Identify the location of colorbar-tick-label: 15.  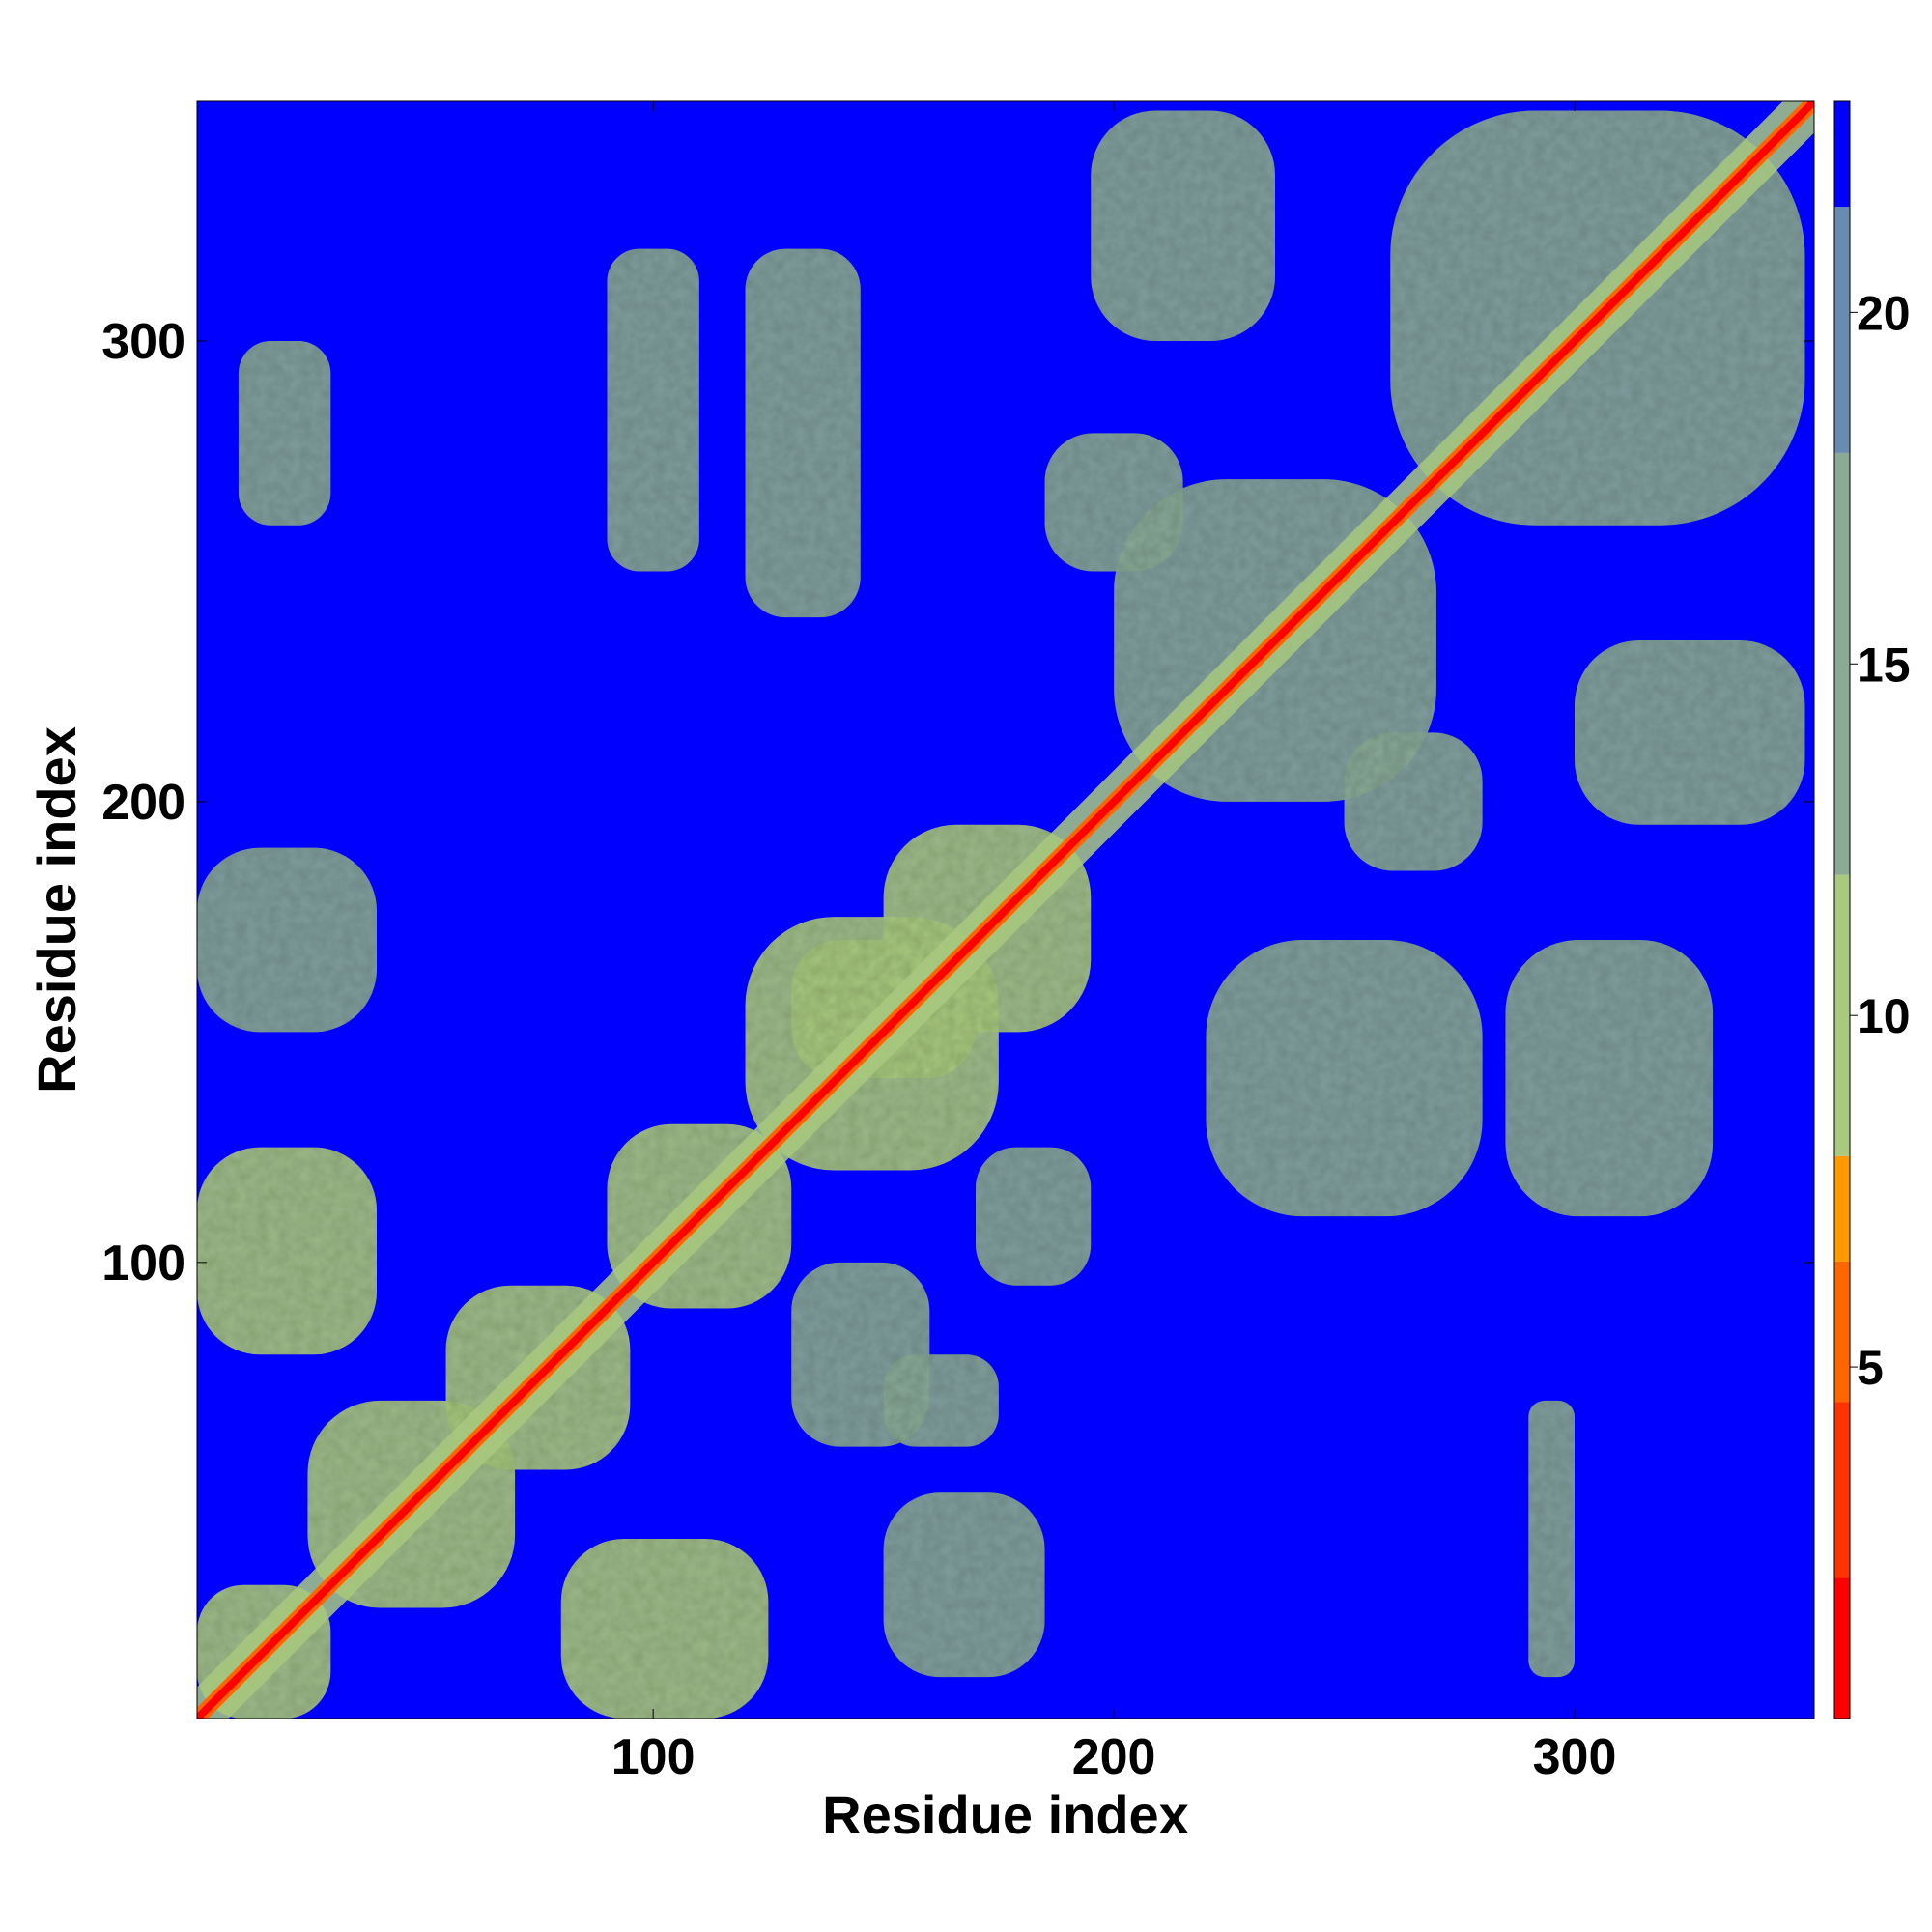
(1884, 665).